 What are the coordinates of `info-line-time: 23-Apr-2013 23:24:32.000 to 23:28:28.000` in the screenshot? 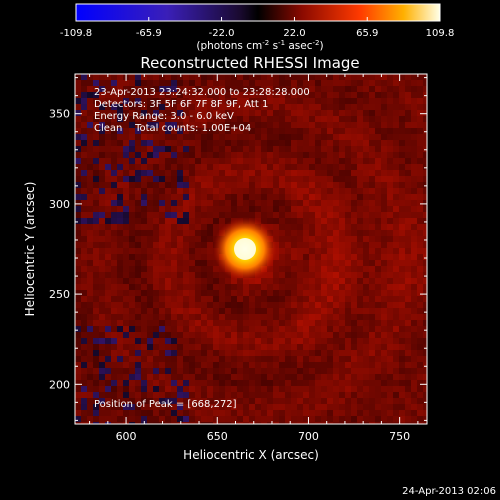 It's located at (202, 92).